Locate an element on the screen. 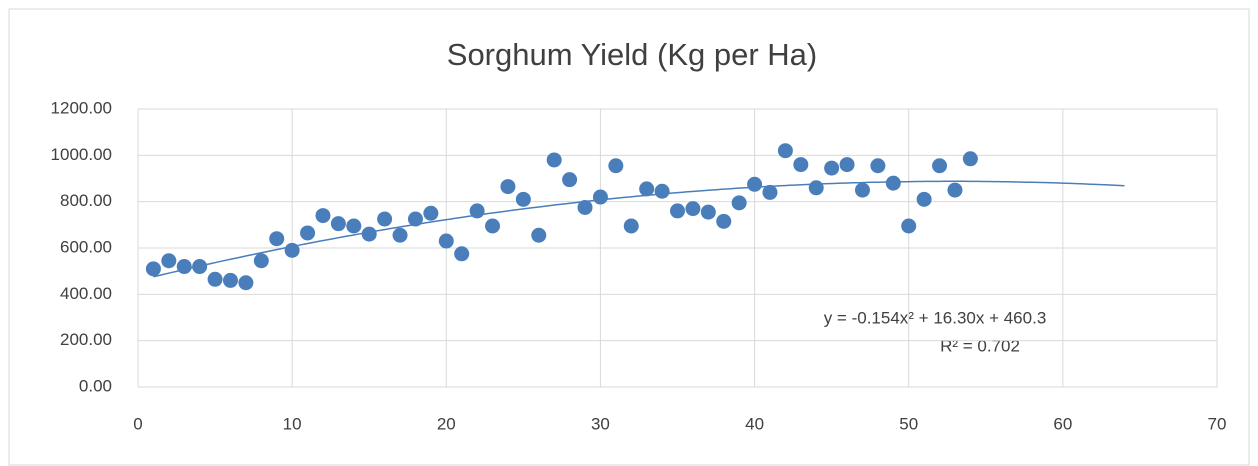 The height and width of the screenshot is (466, 1258). x-tick-label: 0 is located at coordinates (137, 423).